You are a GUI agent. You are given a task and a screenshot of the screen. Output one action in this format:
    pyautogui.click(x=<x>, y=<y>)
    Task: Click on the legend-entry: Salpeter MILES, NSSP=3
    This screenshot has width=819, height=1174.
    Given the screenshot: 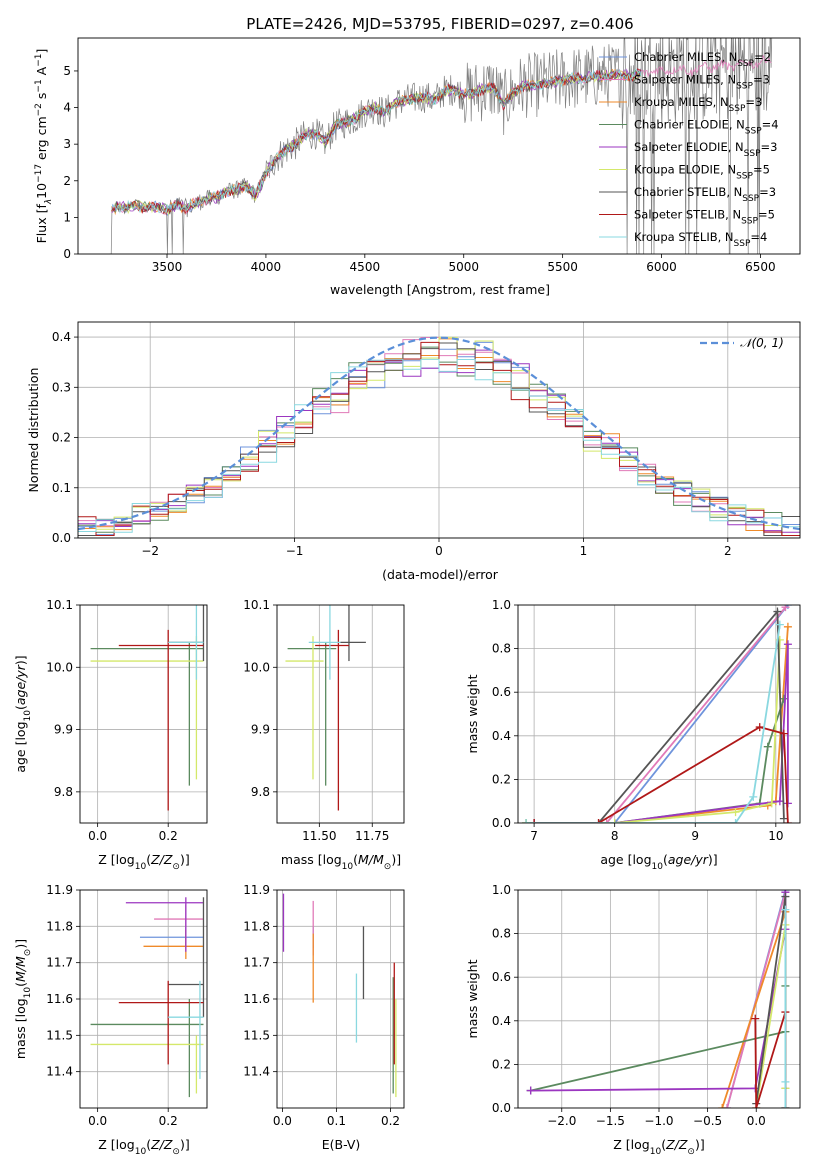 What is the action you would take?
    pyautogui.click(x=702, y=82)
    